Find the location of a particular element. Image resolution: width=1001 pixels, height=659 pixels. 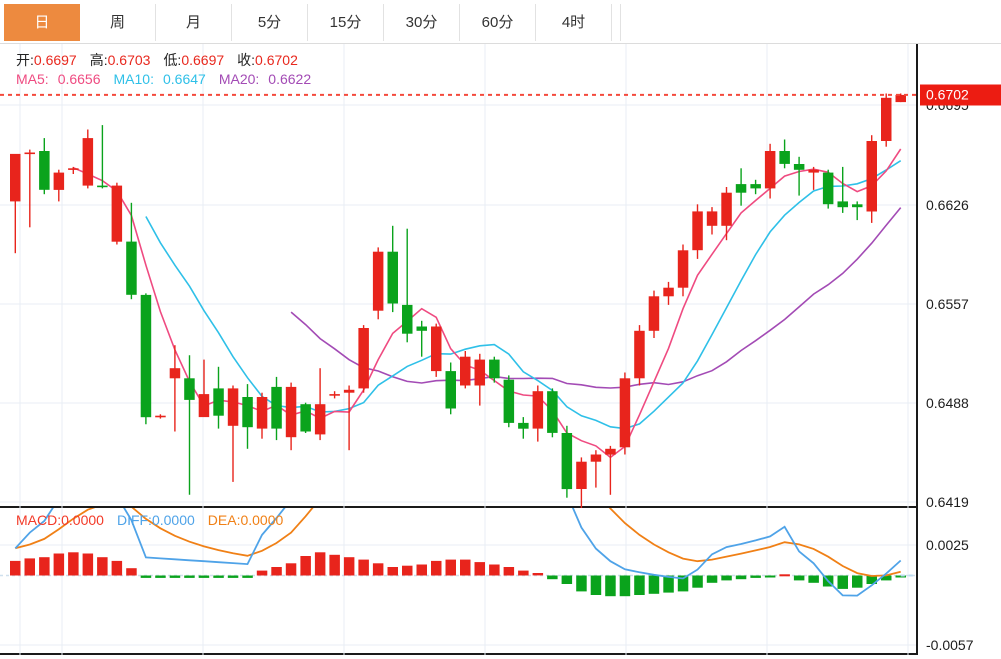

price-axis-tick: 0.6488 is located at coordinates (947, 403).